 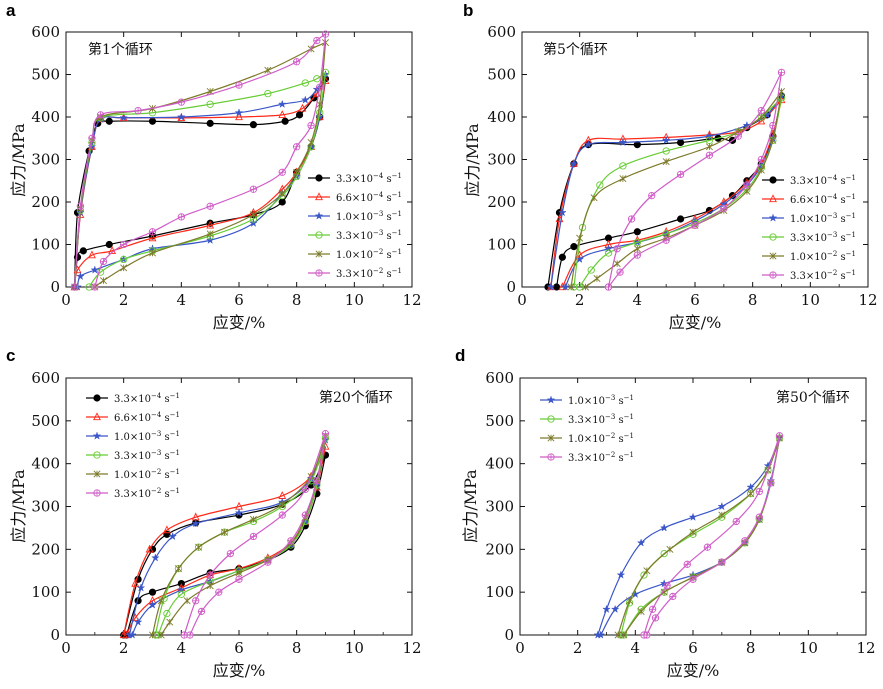 I want to click on panel-d-series-1.0e-3-load-line, so click(x=689, y=536).